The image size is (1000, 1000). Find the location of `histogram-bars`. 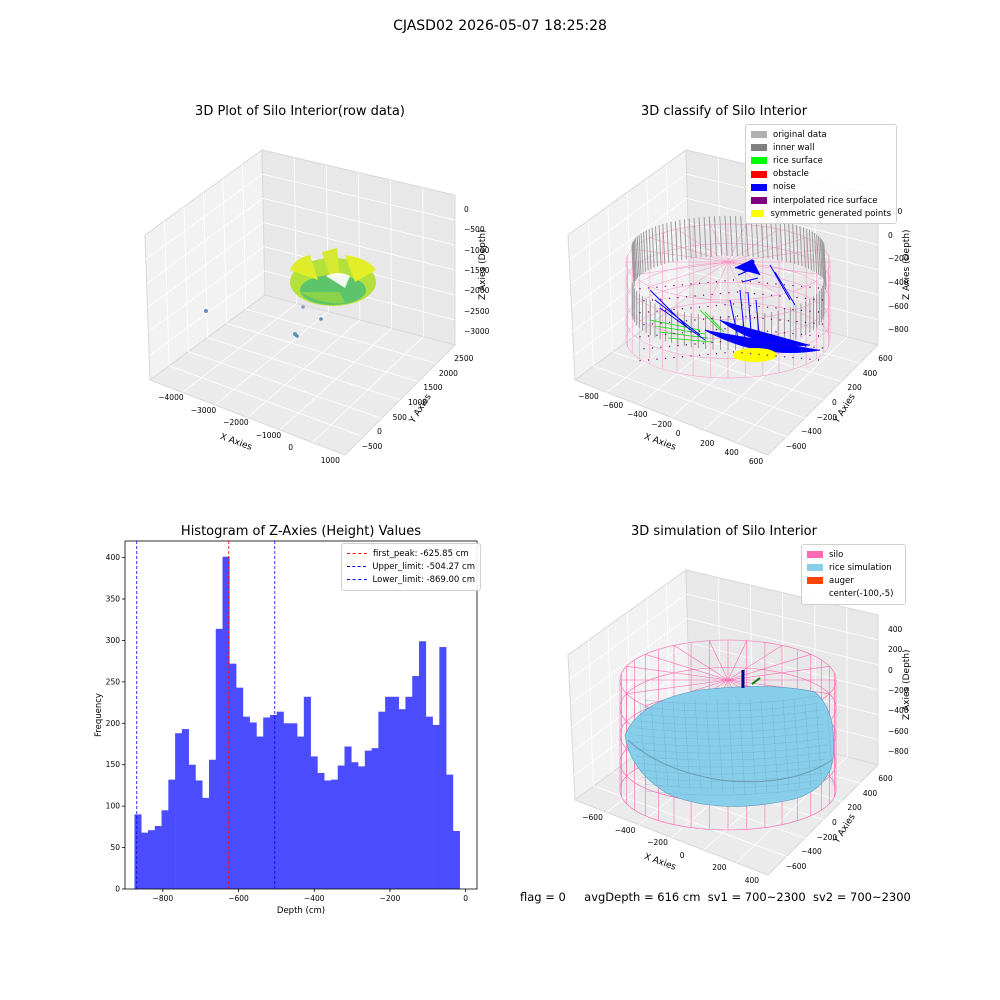

histogram-bars is located at coordinates (297, 722).